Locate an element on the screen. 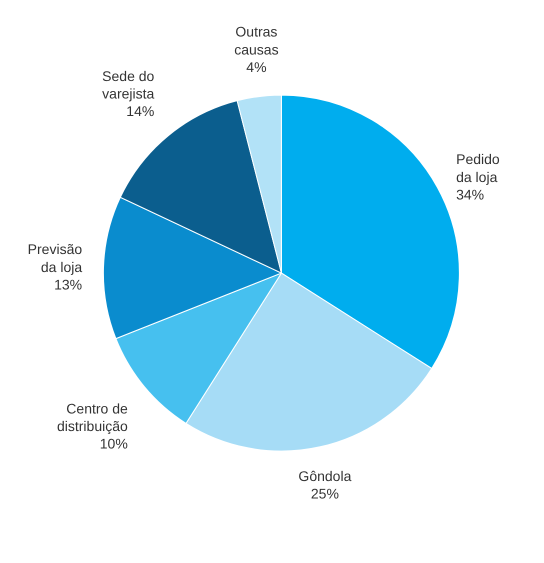 Image resolution: width=544 pixels, height=563 pixels. slice-label: Gôndola is located at coordinates (325, 476).